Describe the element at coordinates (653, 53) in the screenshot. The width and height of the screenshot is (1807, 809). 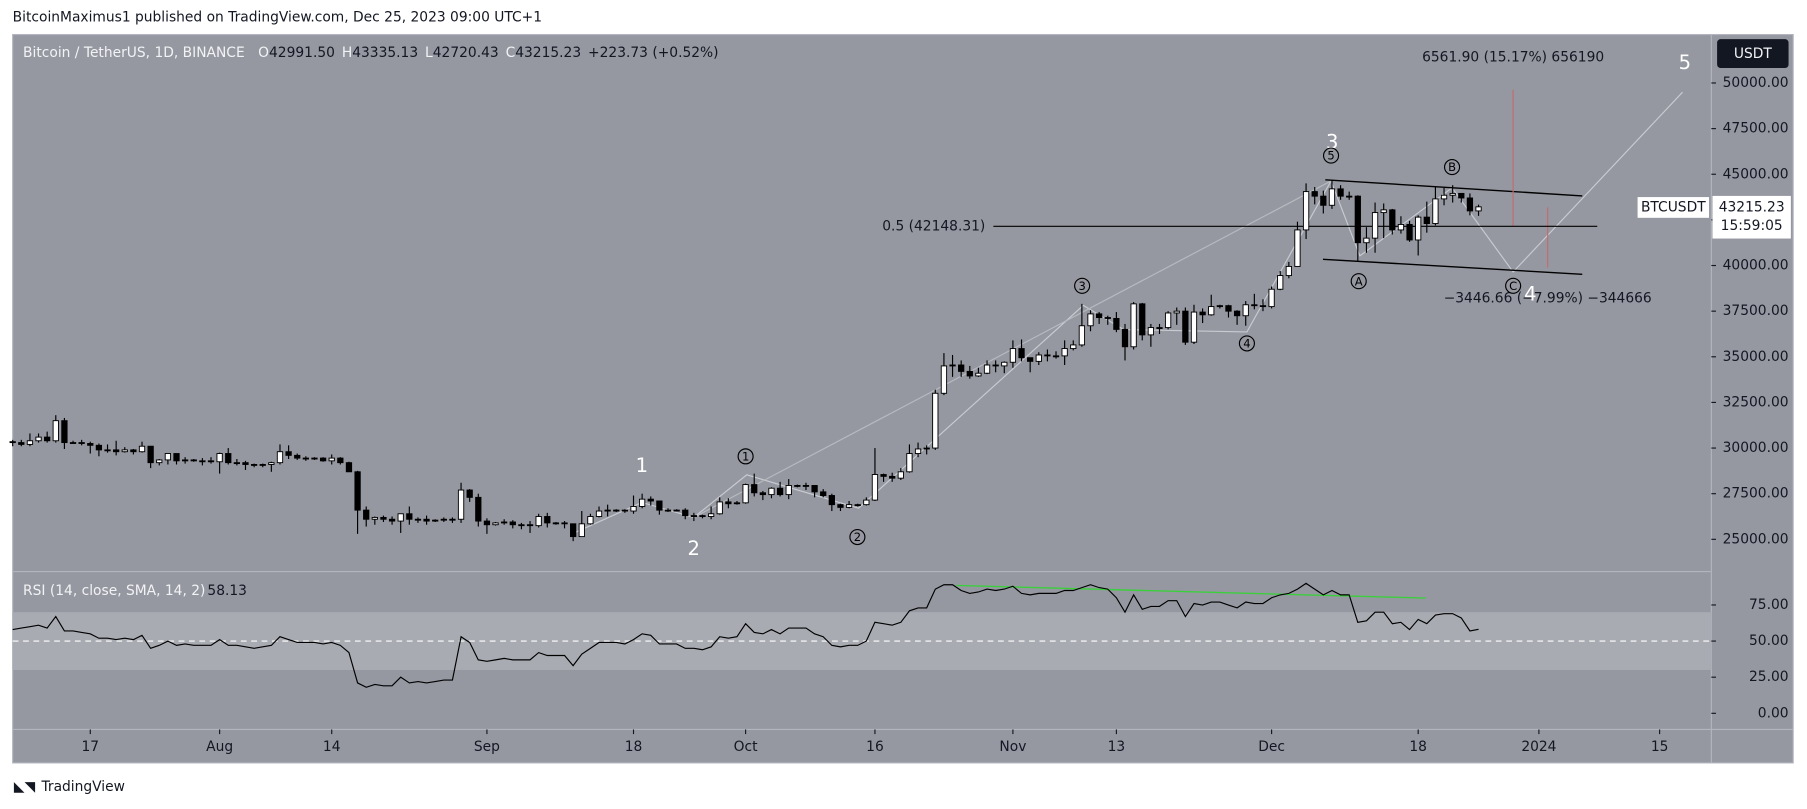
I see `legend-change: +223.73 (+0.52%)` at that location.